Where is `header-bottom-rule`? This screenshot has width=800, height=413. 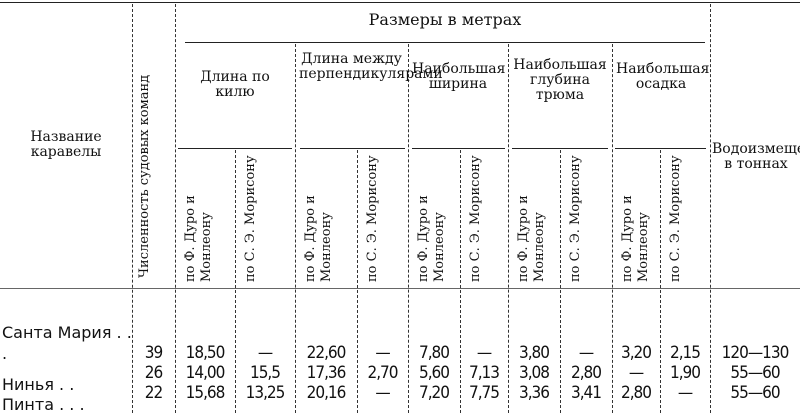
header-bottom-rule is located at coordinates (400, 288).